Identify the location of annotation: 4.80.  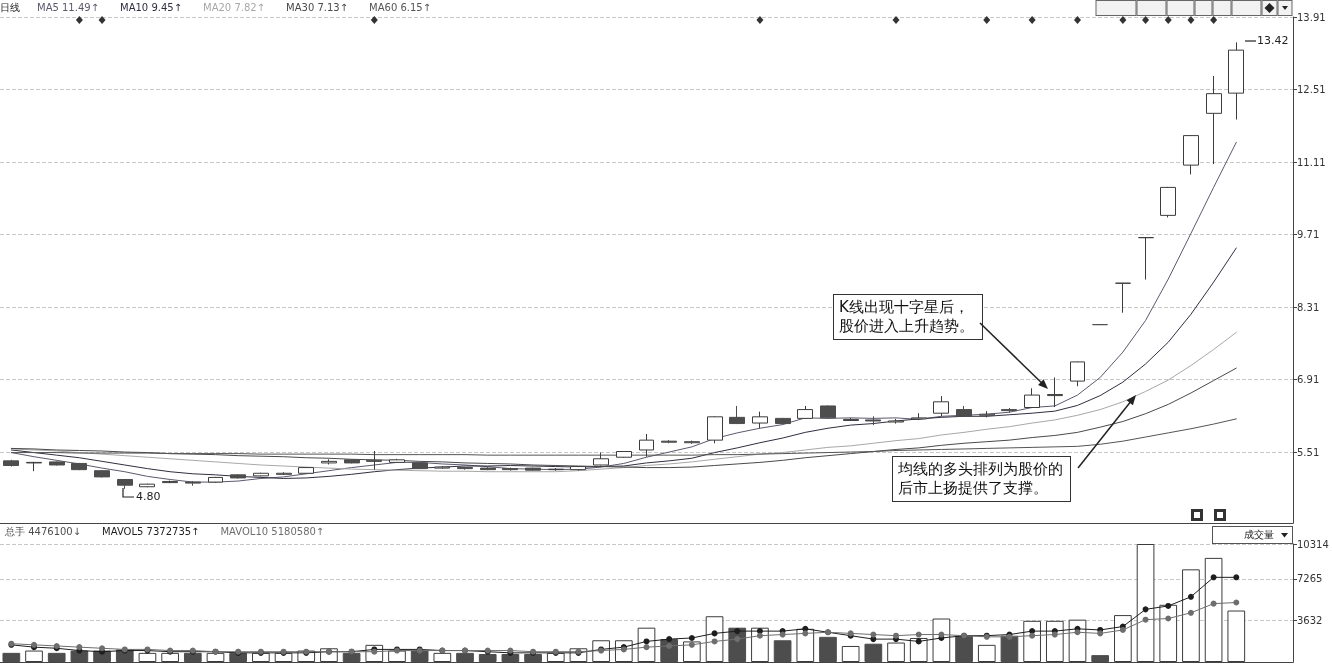
(148, 496).